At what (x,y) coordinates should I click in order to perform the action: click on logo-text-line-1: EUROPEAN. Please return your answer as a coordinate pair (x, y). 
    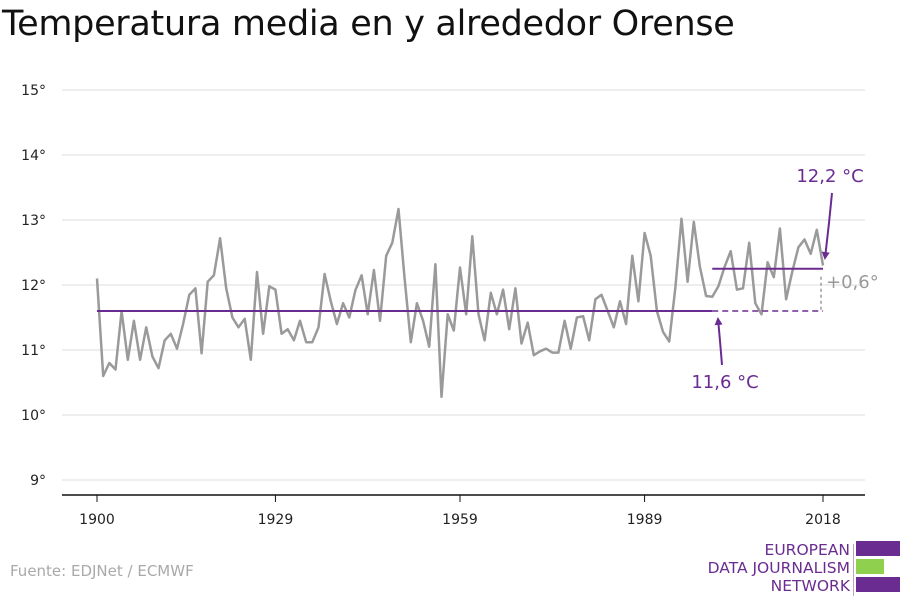
    Looking at the image, I should click on (807, 550).